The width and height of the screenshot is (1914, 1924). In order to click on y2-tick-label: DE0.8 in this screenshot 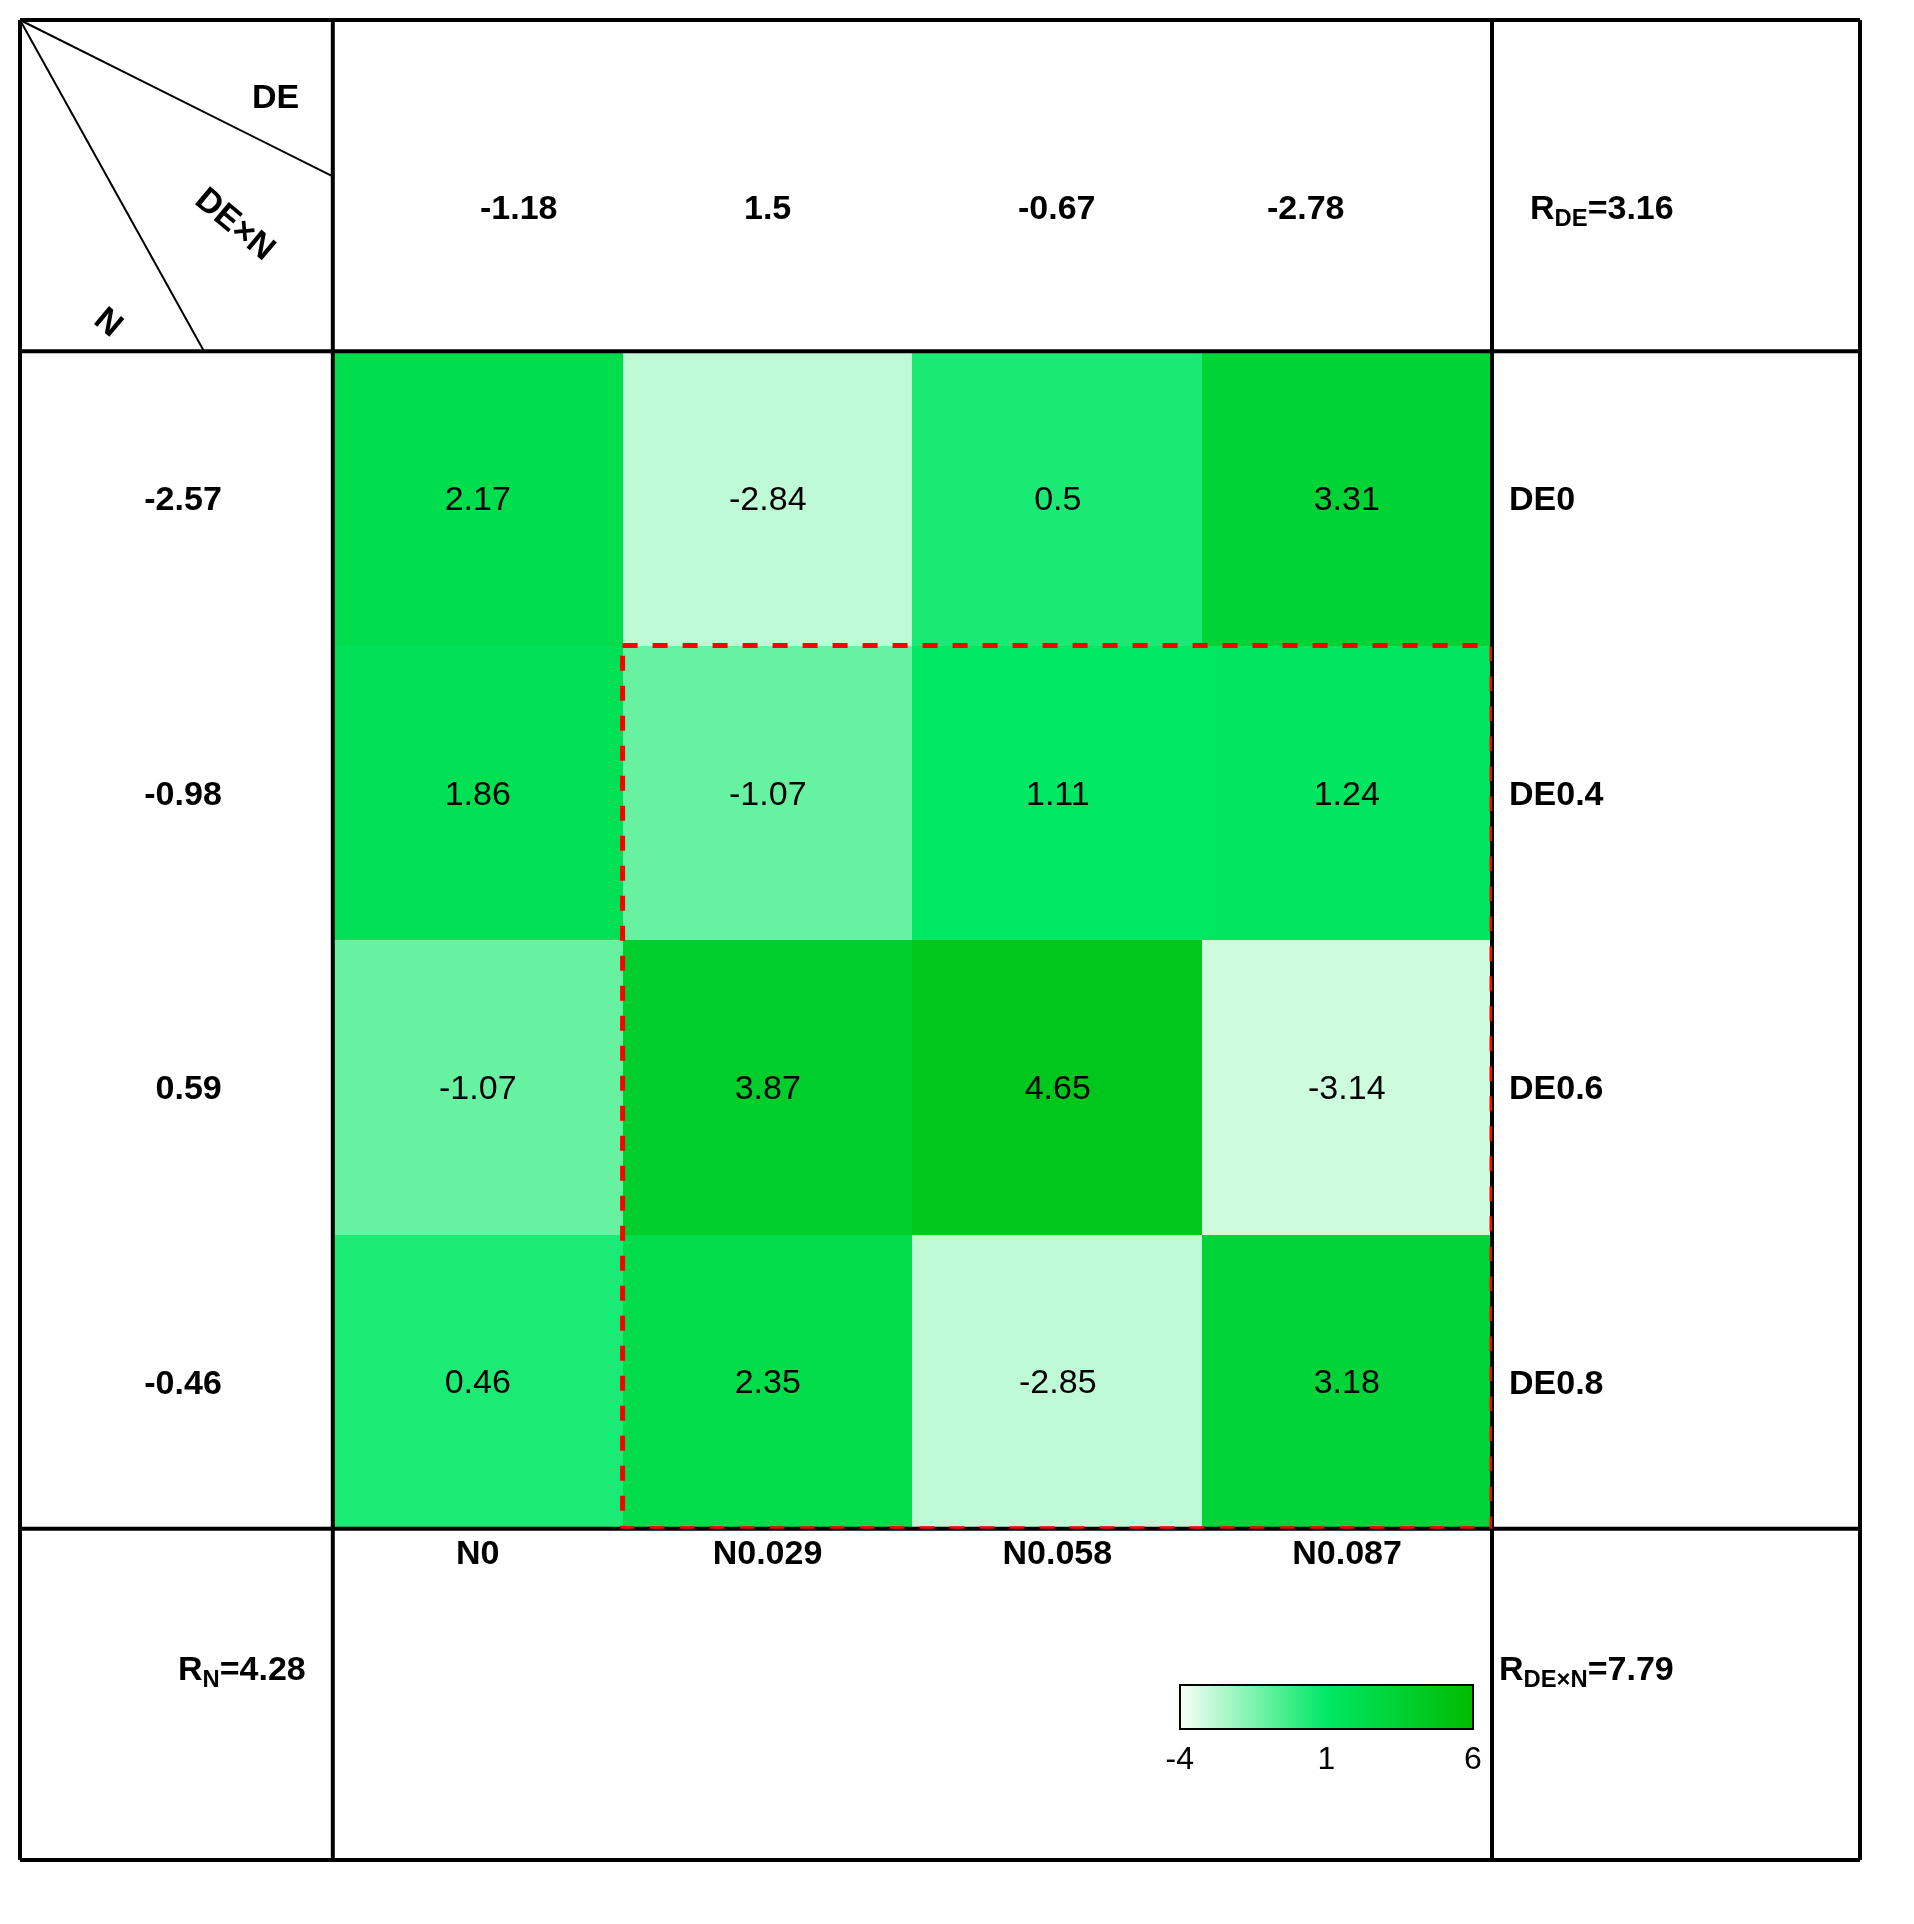, I will do `click(1556, 1382)`.